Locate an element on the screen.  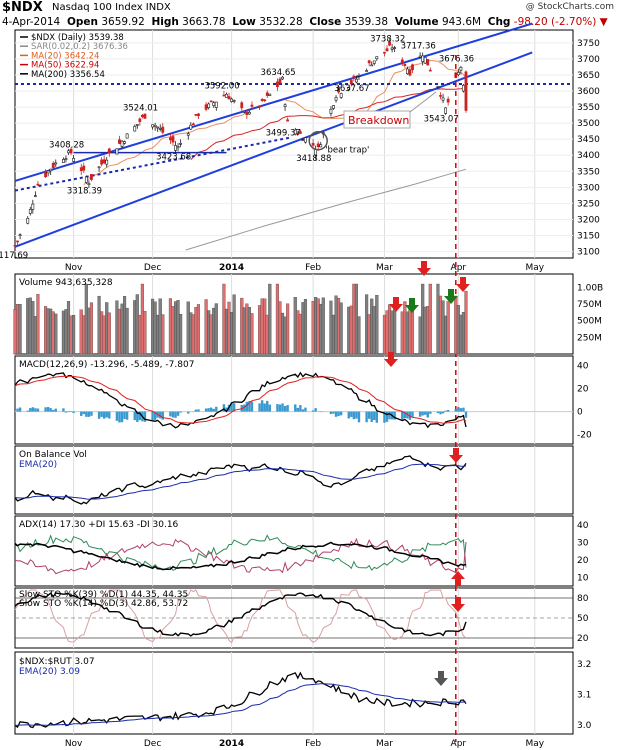
obv-line is located at coordinates (240, 480).